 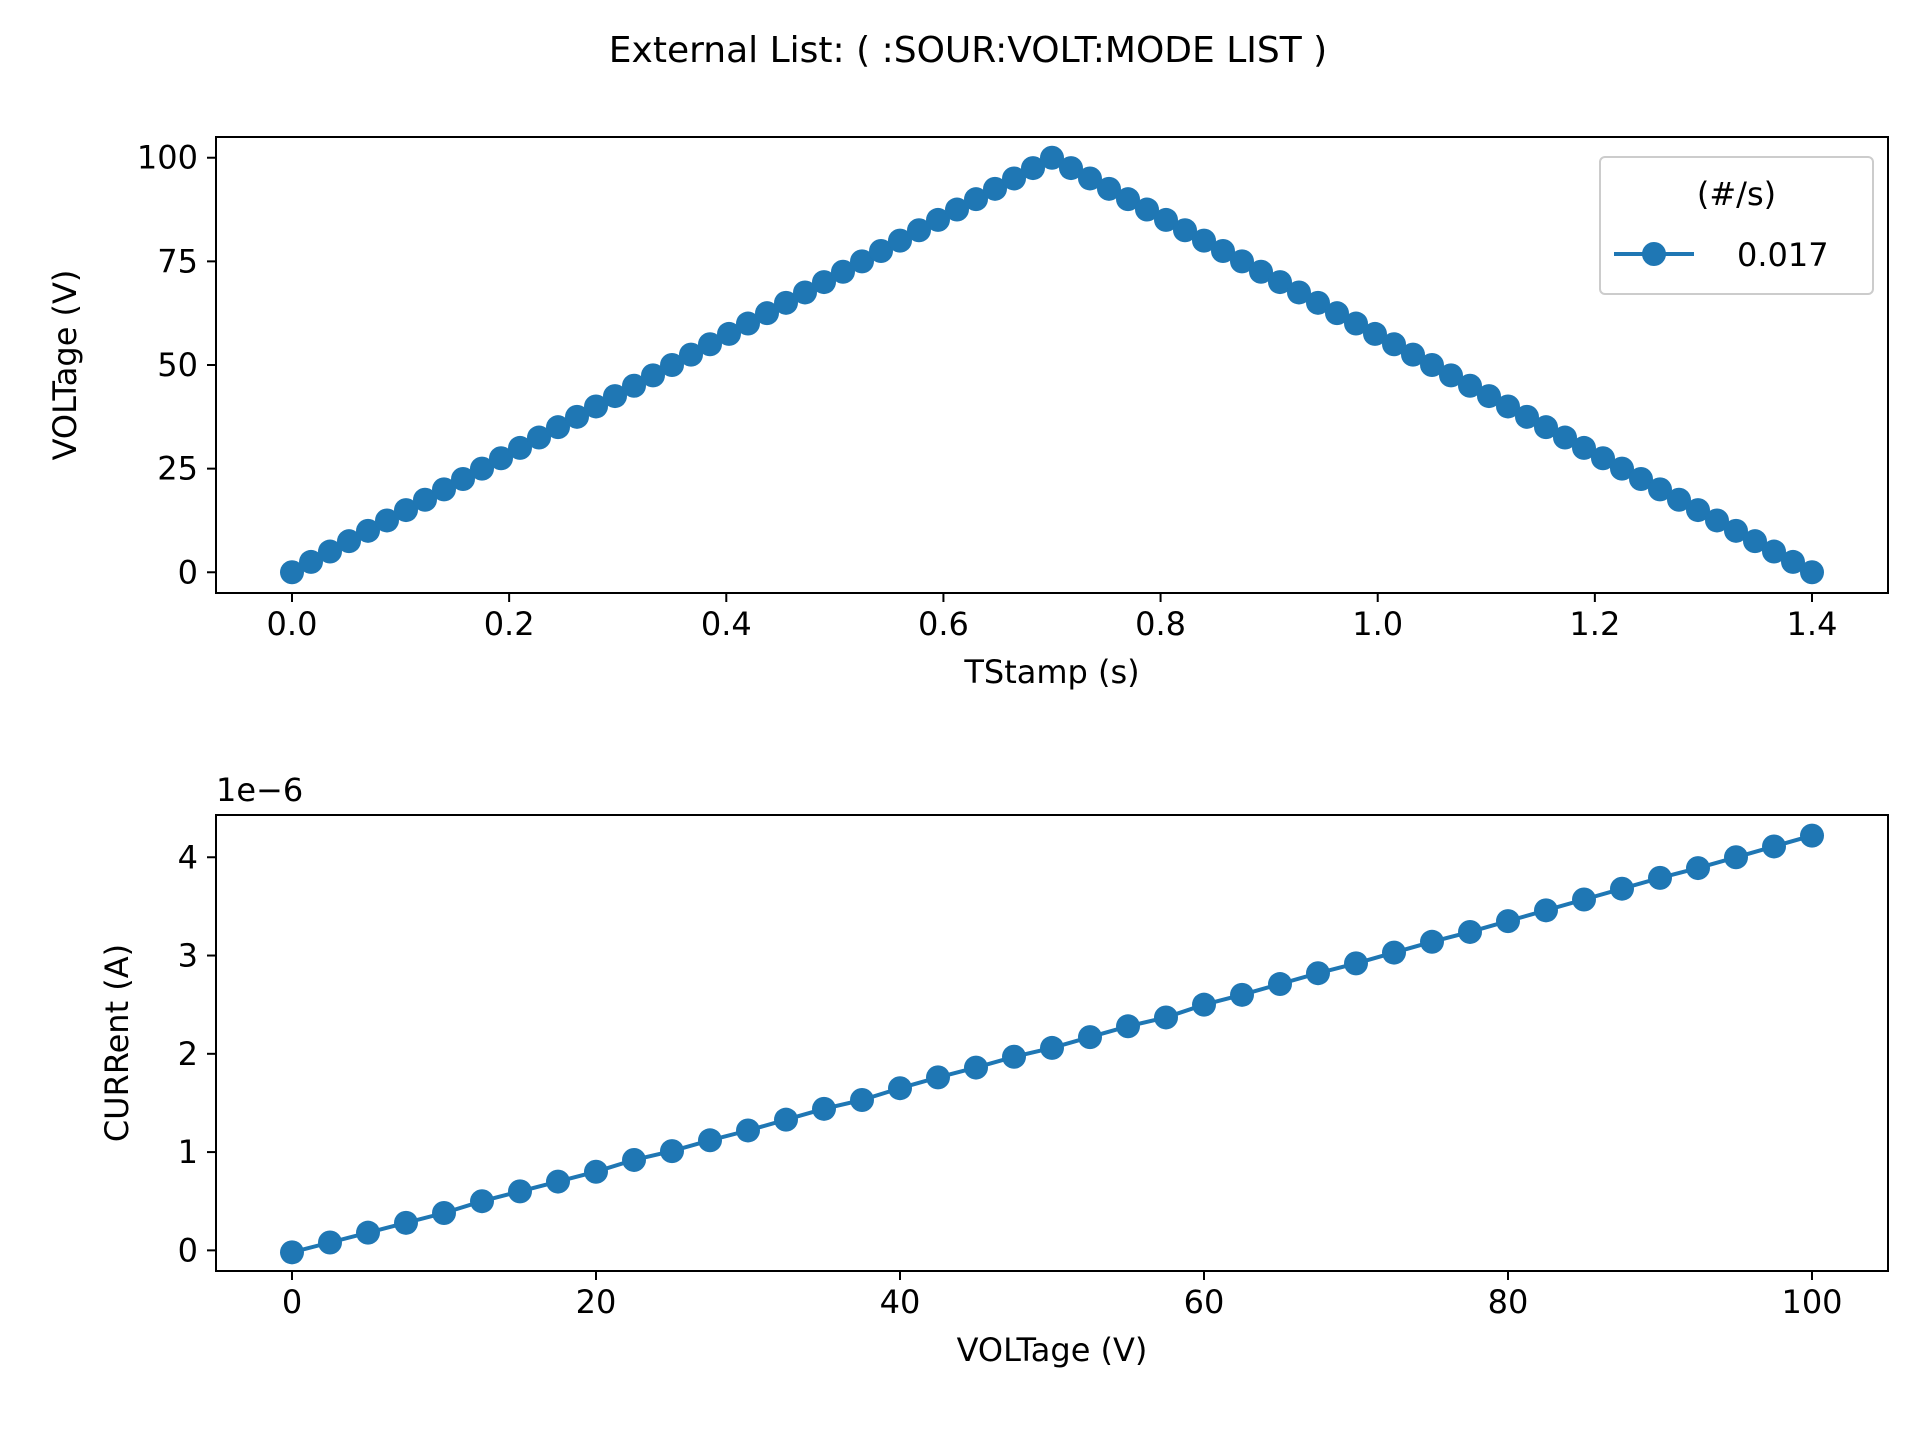 I want to click on y-tick-label: 100, so click(x=167, y=158).